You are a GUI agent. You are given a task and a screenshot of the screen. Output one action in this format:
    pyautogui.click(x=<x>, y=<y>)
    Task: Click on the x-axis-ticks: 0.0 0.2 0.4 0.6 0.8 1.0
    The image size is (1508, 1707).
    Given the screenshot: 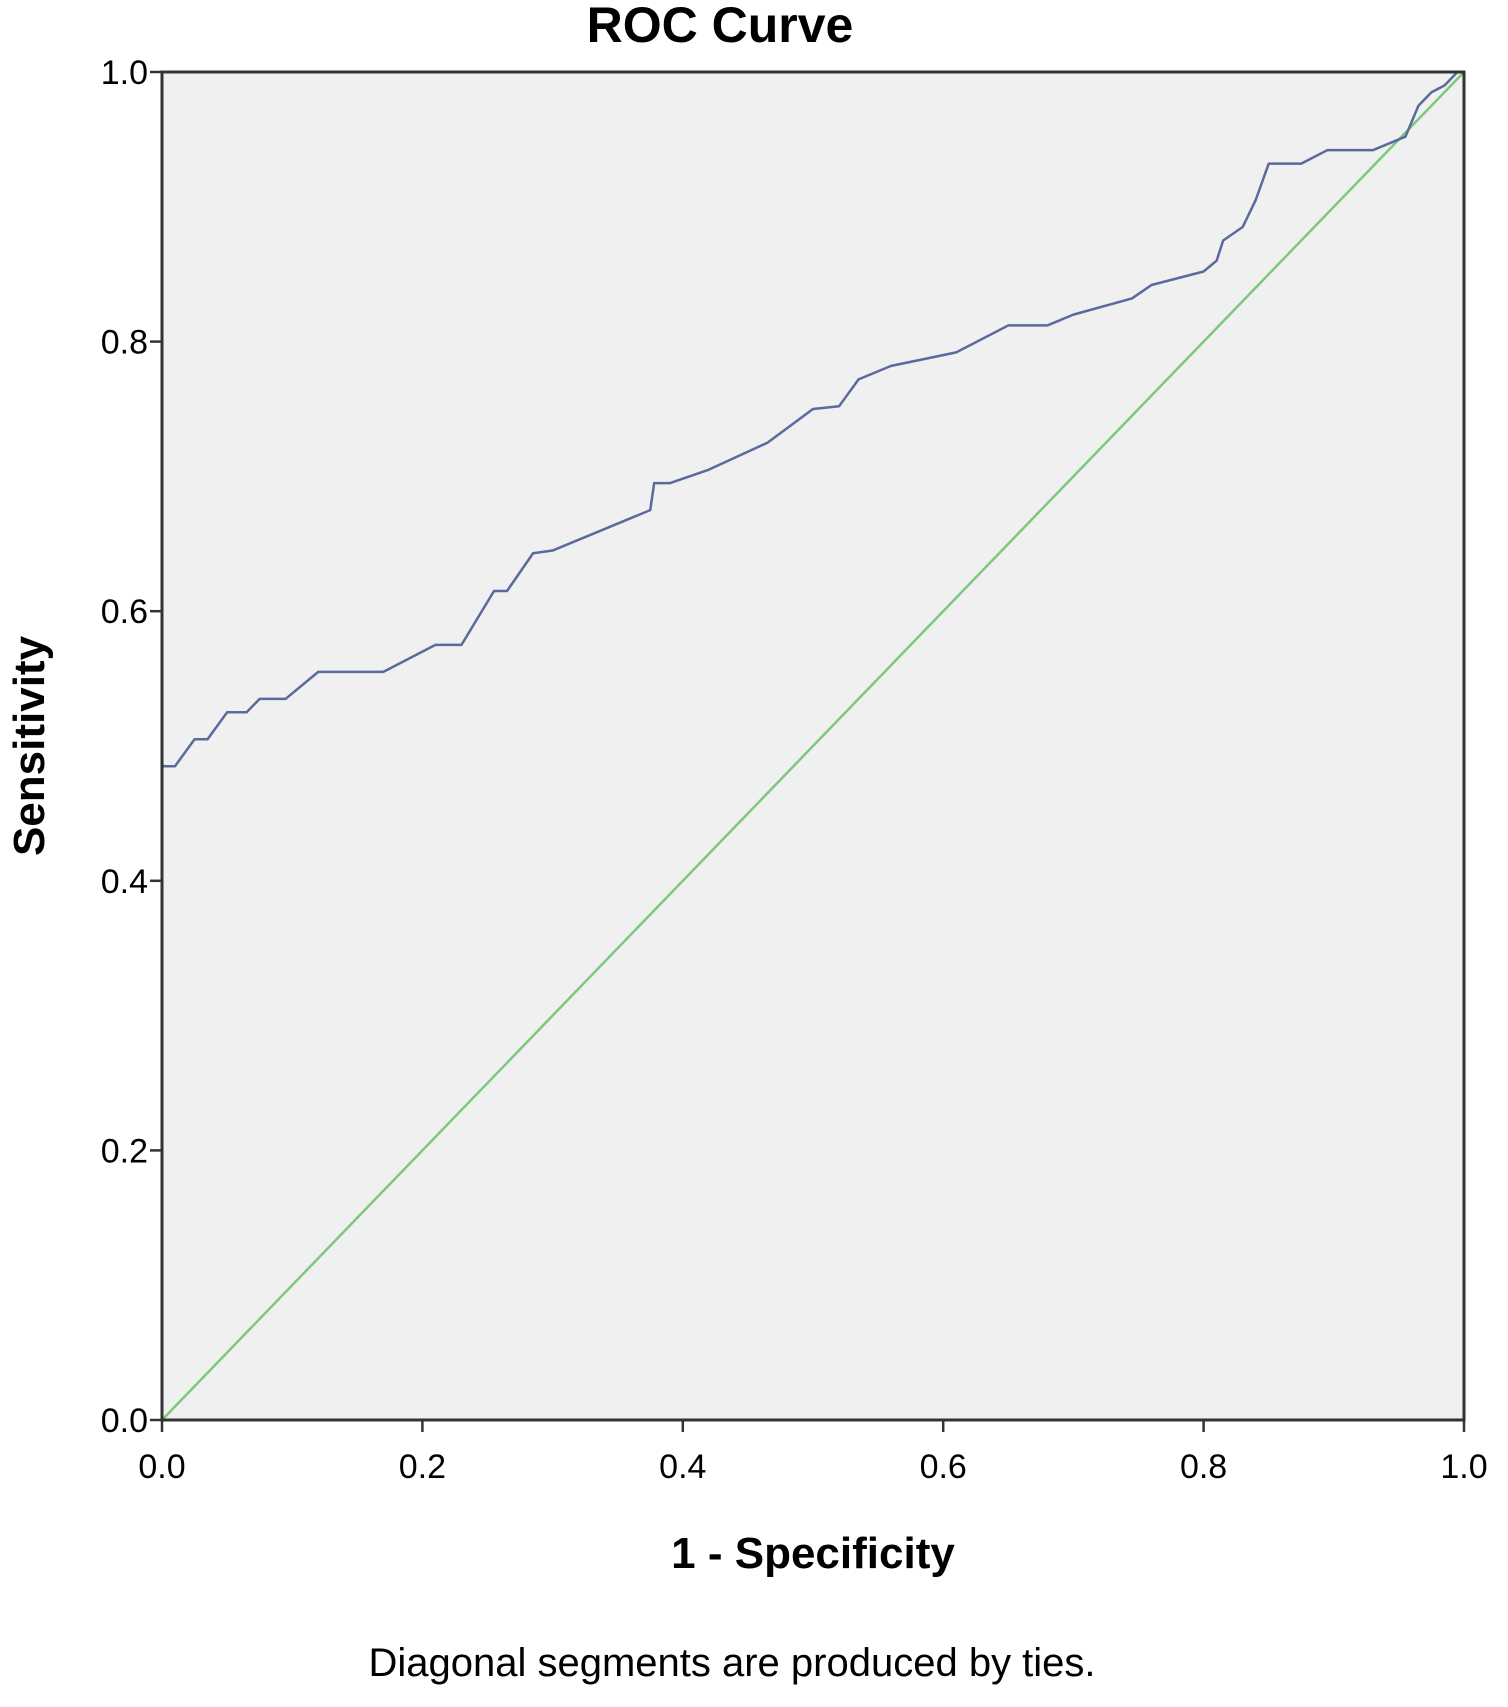 What is the action you would take?
    pyautogui.click(x=813, y=1453)
    